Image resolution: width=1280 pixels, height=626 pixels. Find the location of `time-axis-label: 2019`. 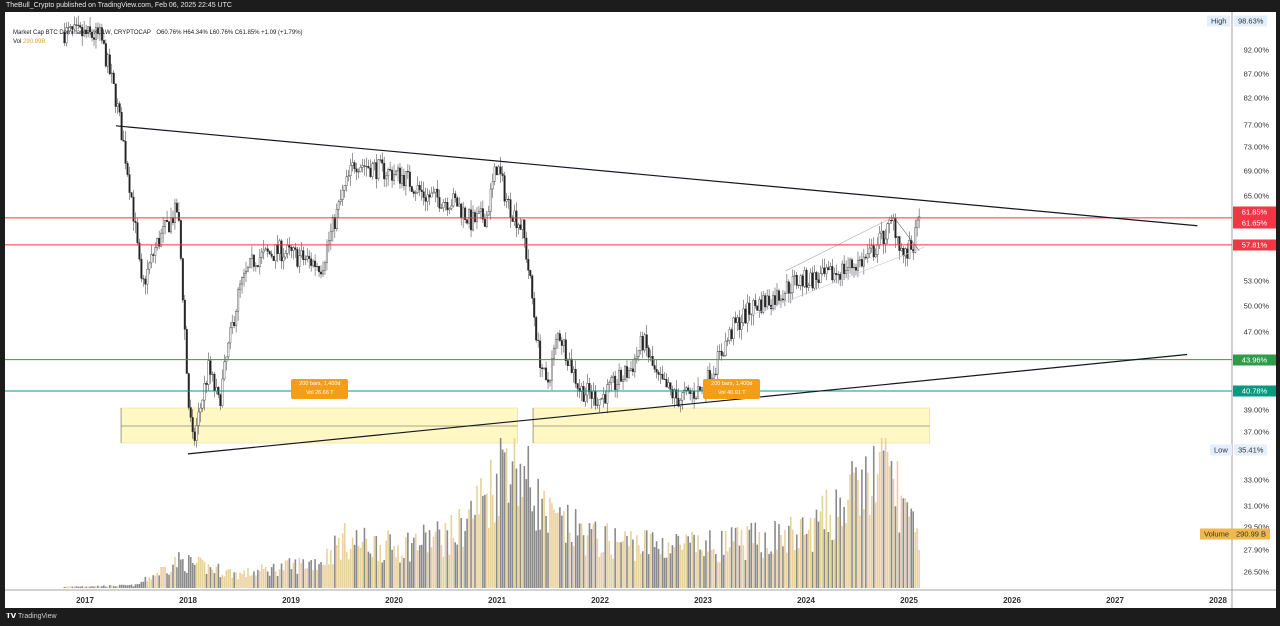

time-axis-label: 2019 is located at coordinates (291, 600).